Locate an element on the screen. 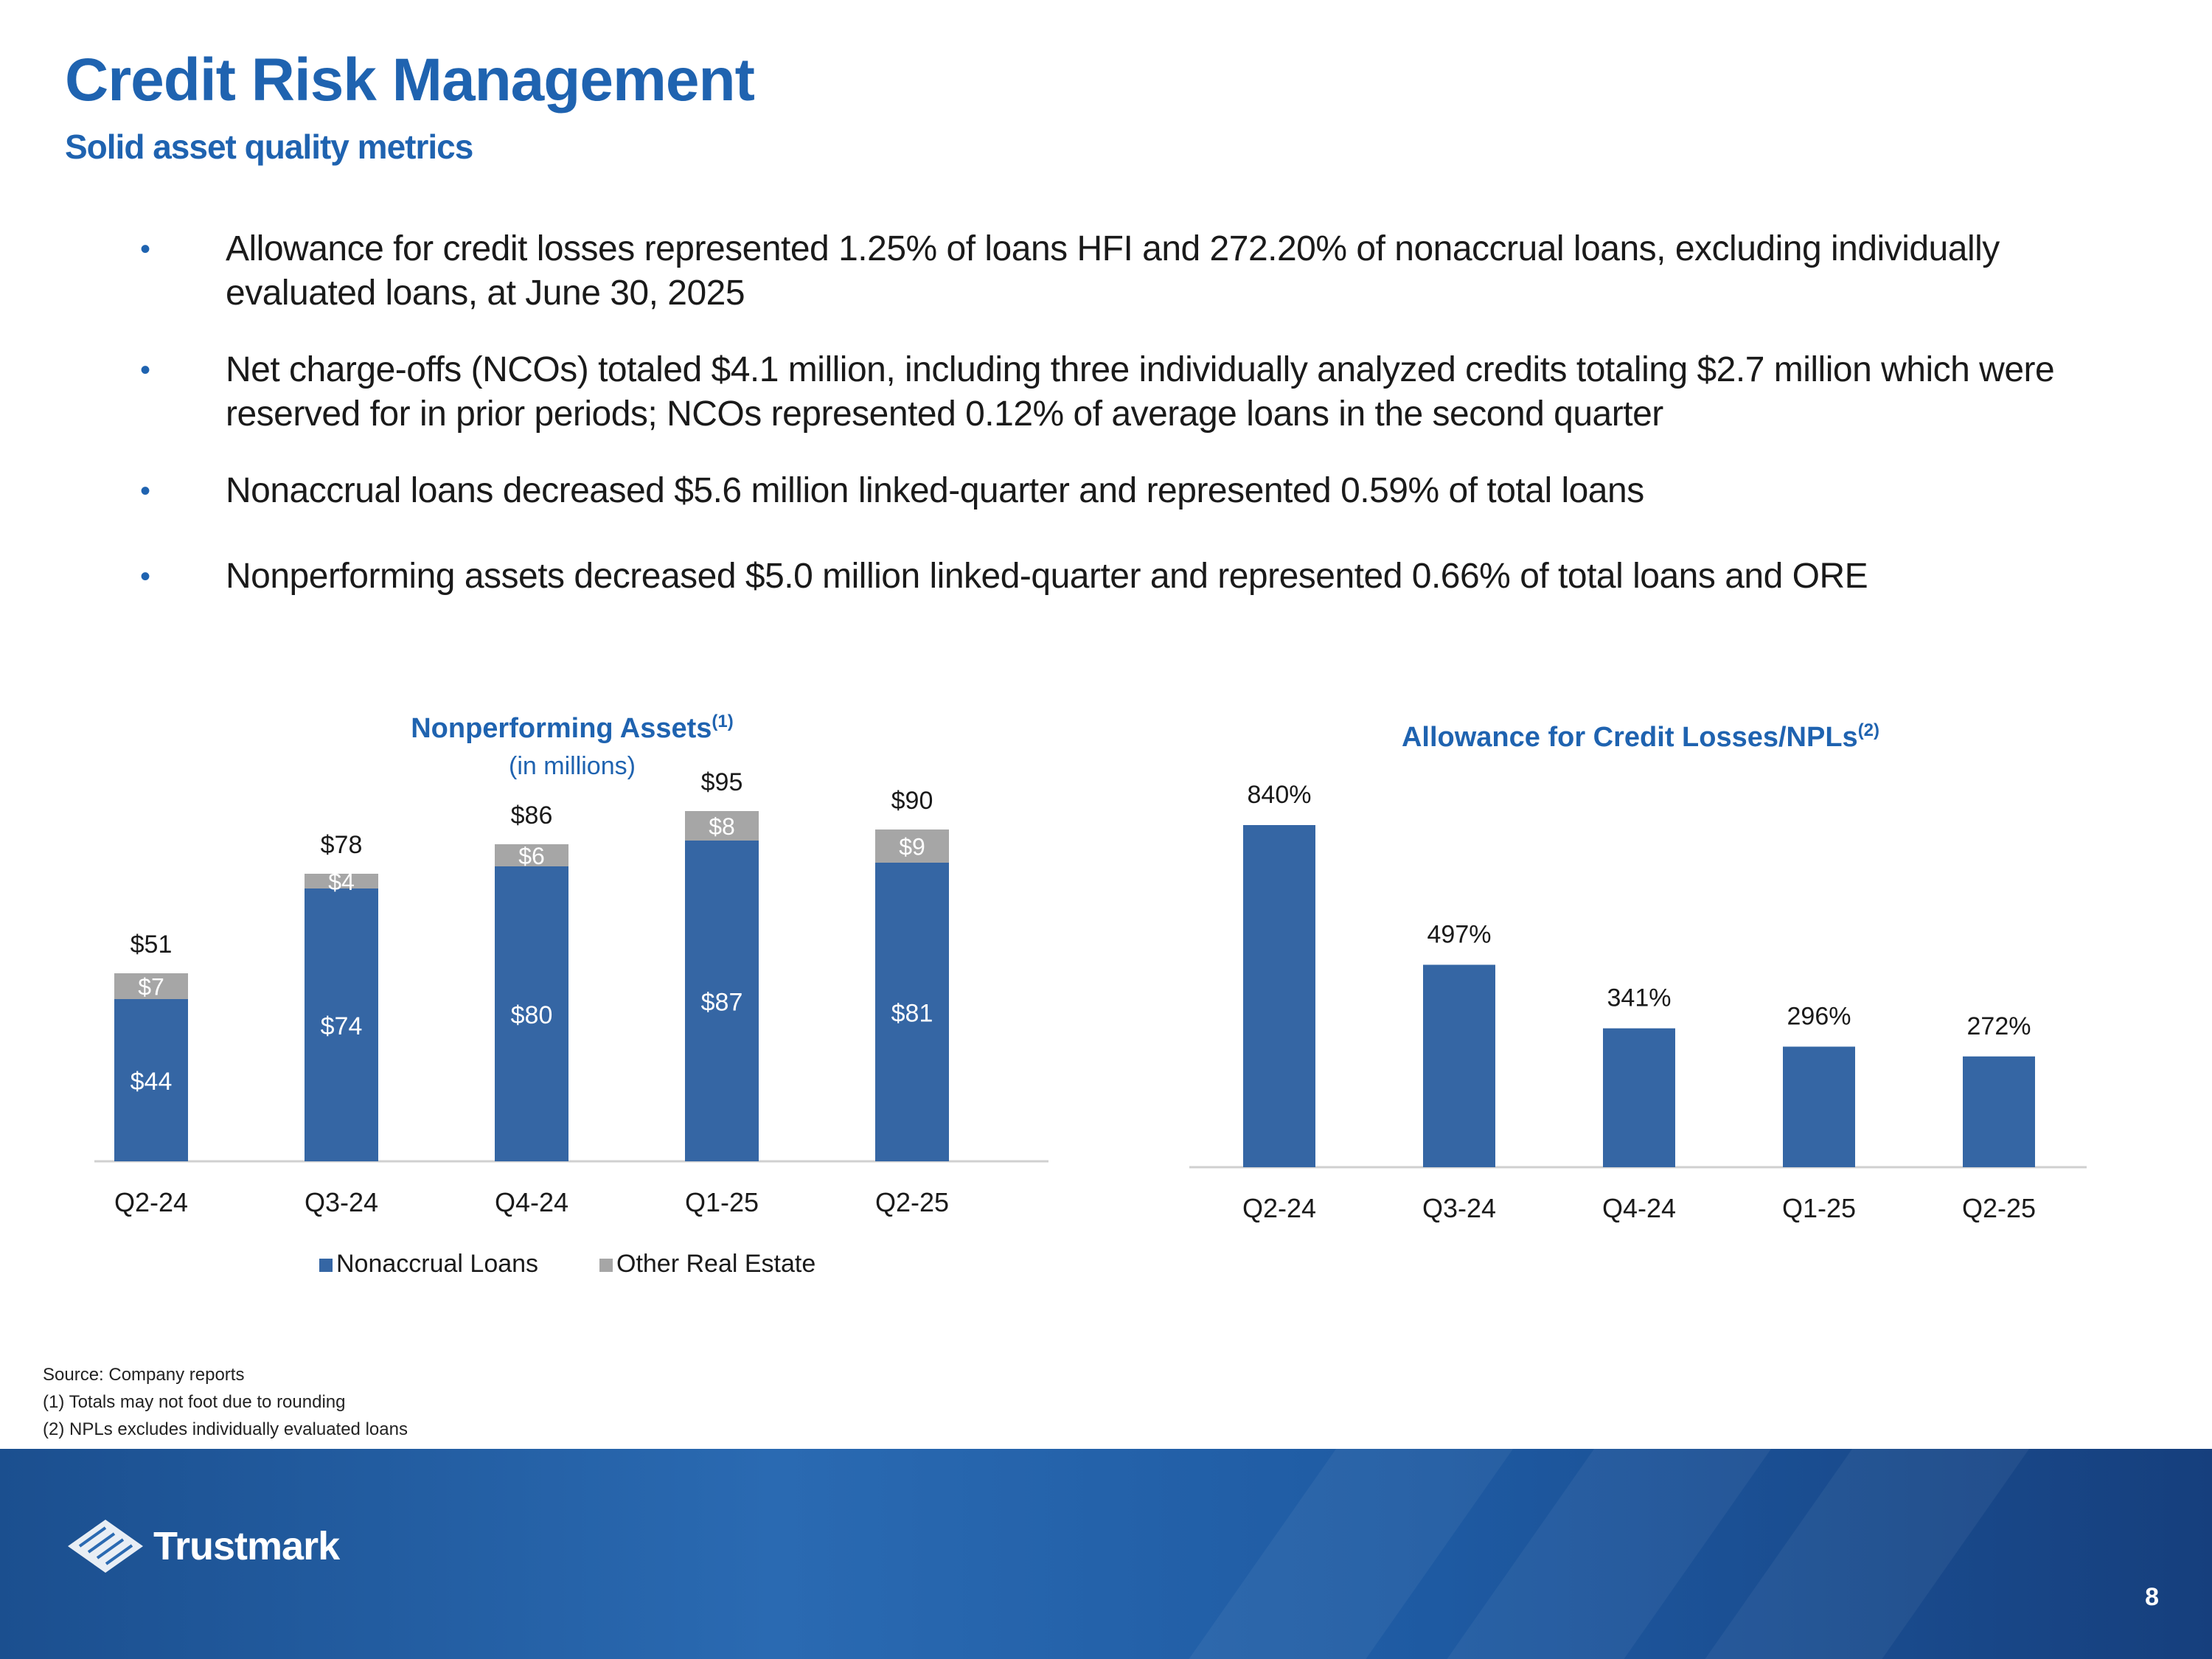 The height and width of the screenshot is (1659, 2212). trustmark-logo: Trustmark is located at coordinates (202, 1546).